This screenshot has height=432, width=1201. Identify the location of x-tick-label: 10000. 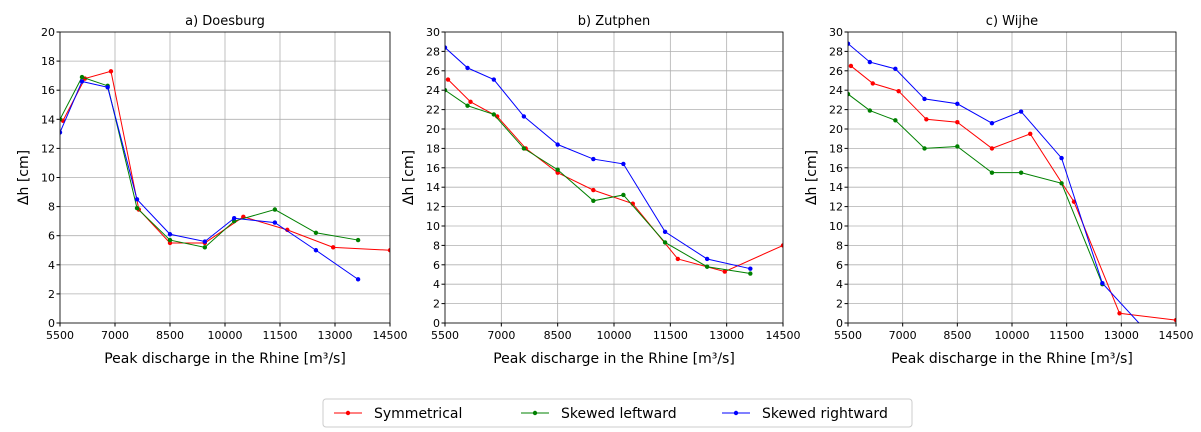
(225, 335).